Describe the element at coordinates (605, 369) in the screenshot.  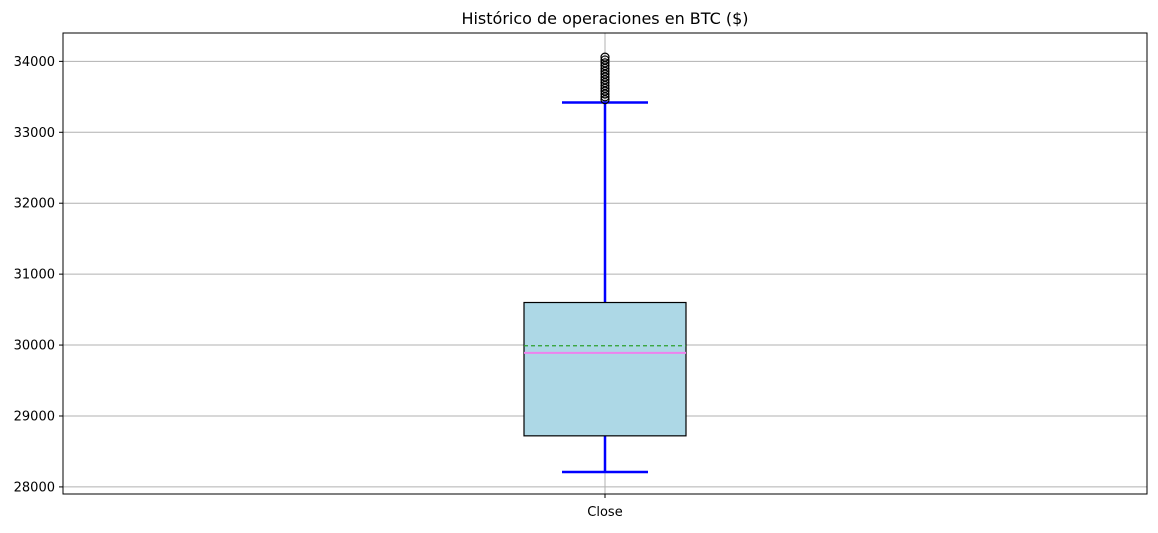
I see `box-iqr` at that location.